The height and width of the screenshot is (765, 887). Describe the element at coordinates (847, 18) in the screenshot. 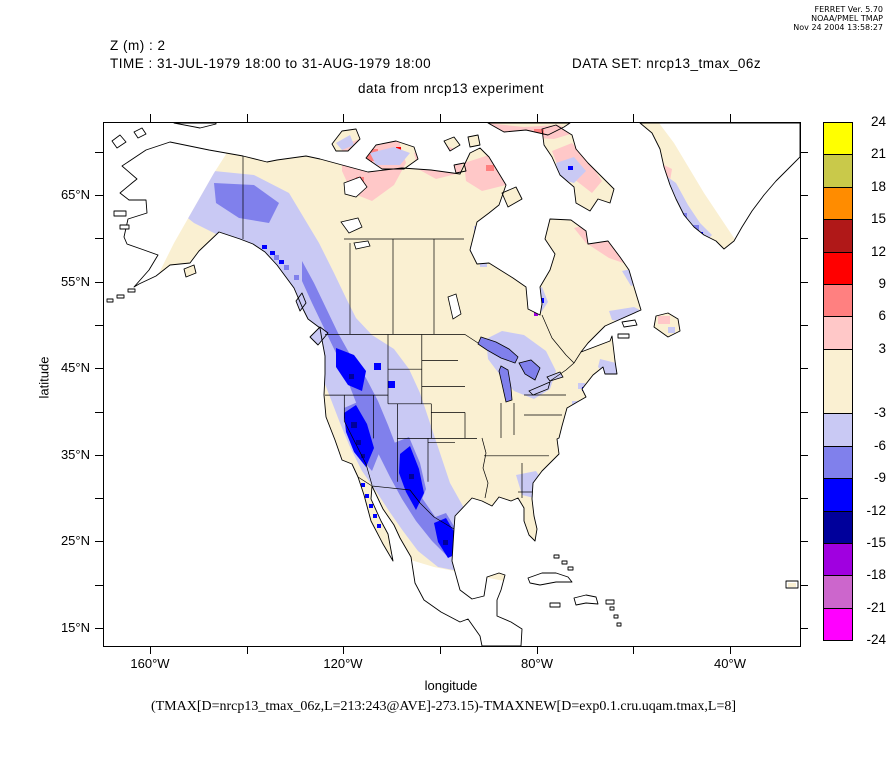

I see `ferret-org: NOAA/PMEL TMAP` at that location.